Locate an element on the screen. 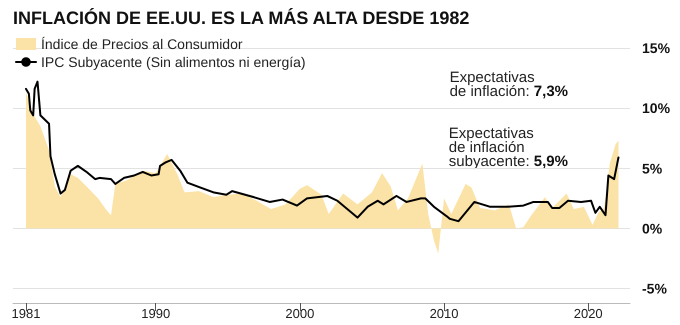 This screenshot has width=680, height=325. chart-title: INFLACIÓN DE EE.UU. ES LA MÁS ALTA DESDE 1982 is located at coordinates (241, 18).